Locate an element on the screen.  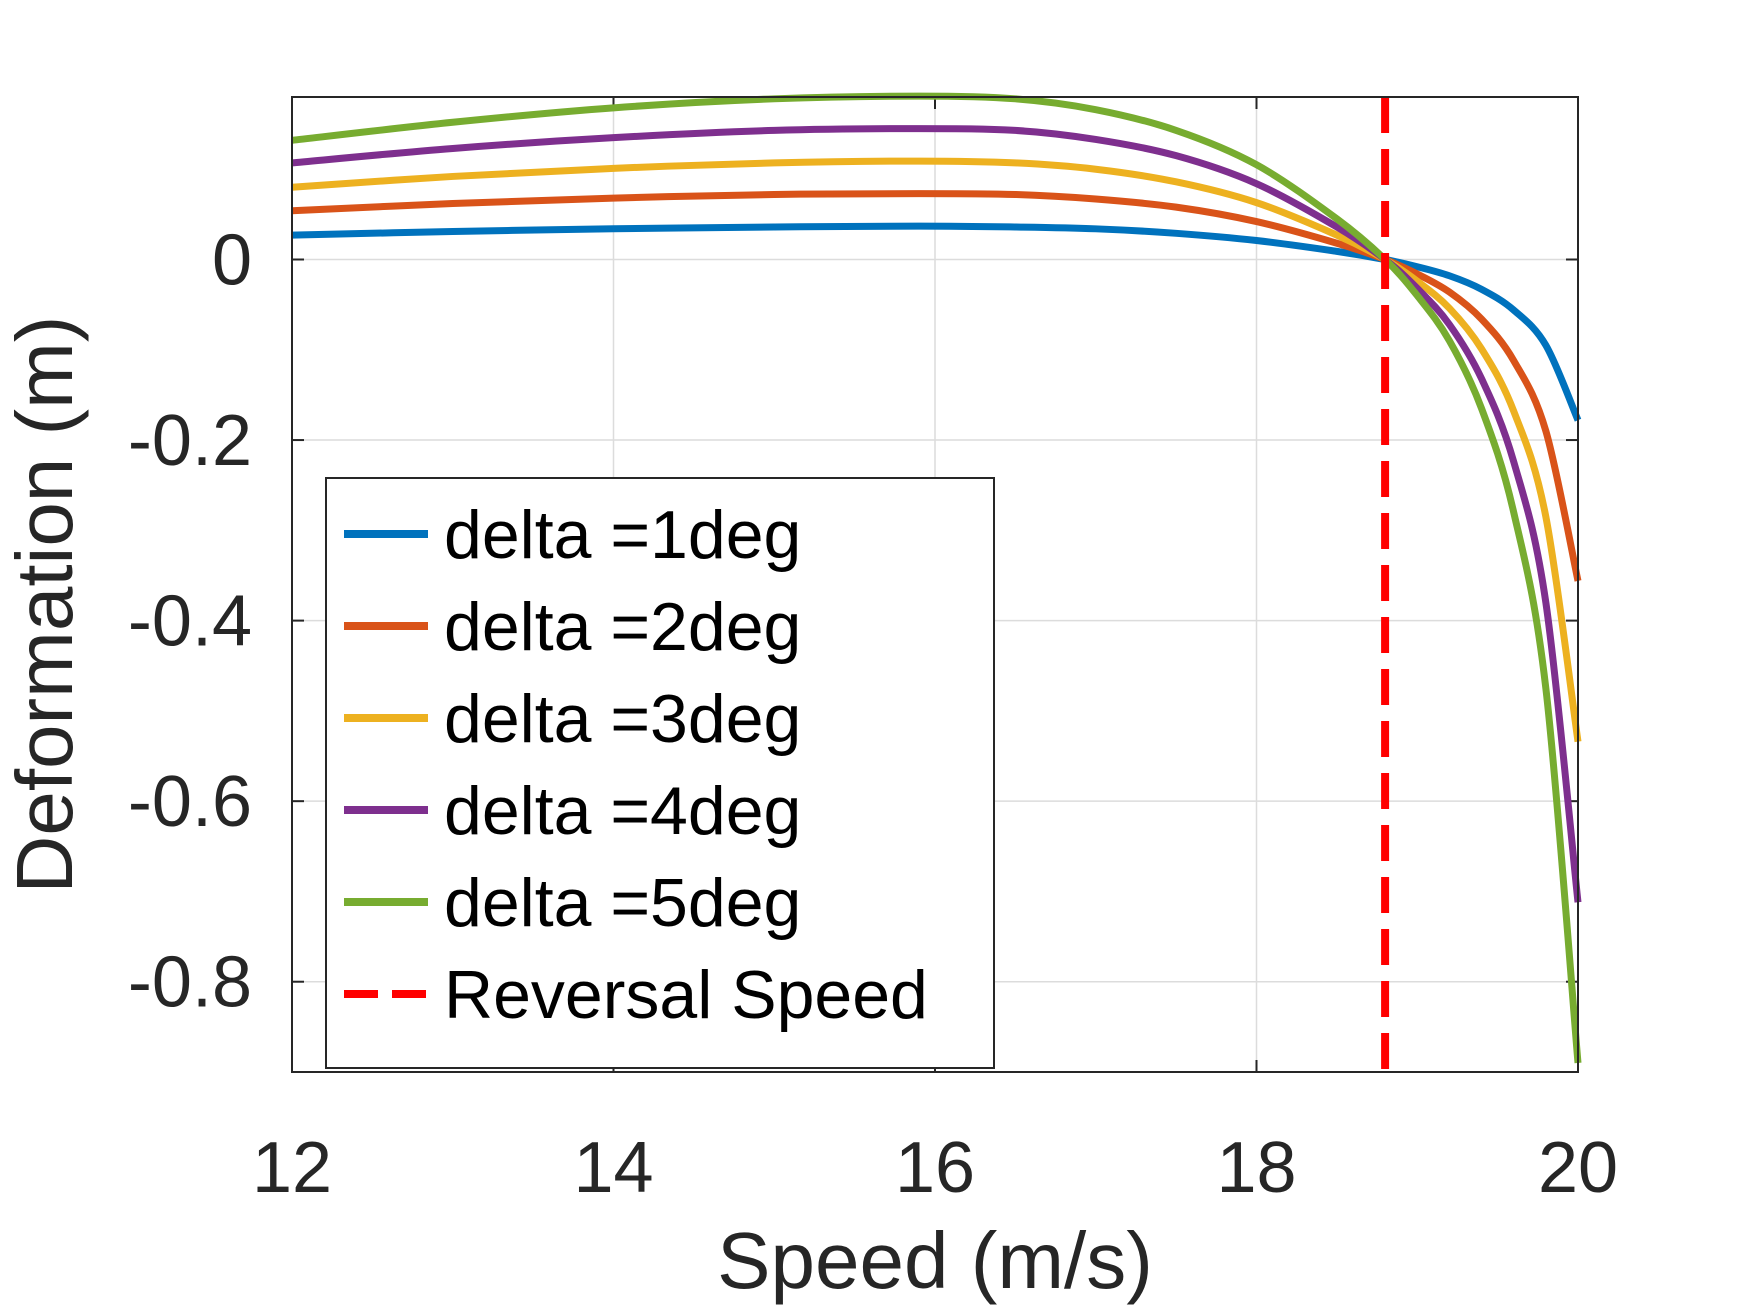
y-tick-label: -0.2 is located at coordinates (190, 441).